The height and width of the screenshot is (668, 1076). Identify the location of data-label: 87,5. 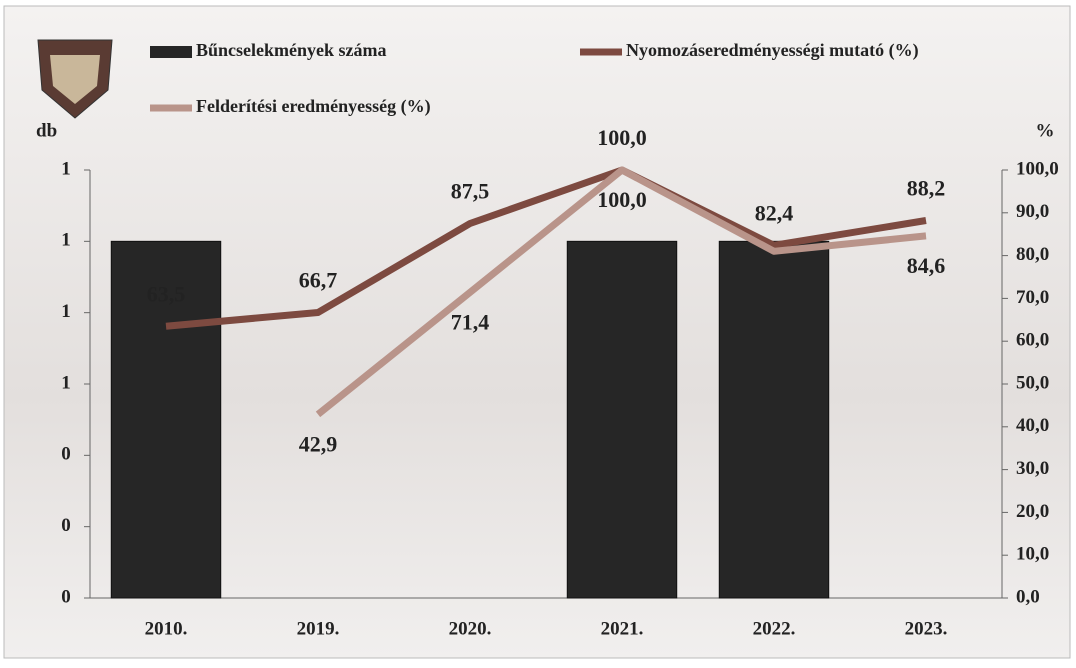
(470, 191).